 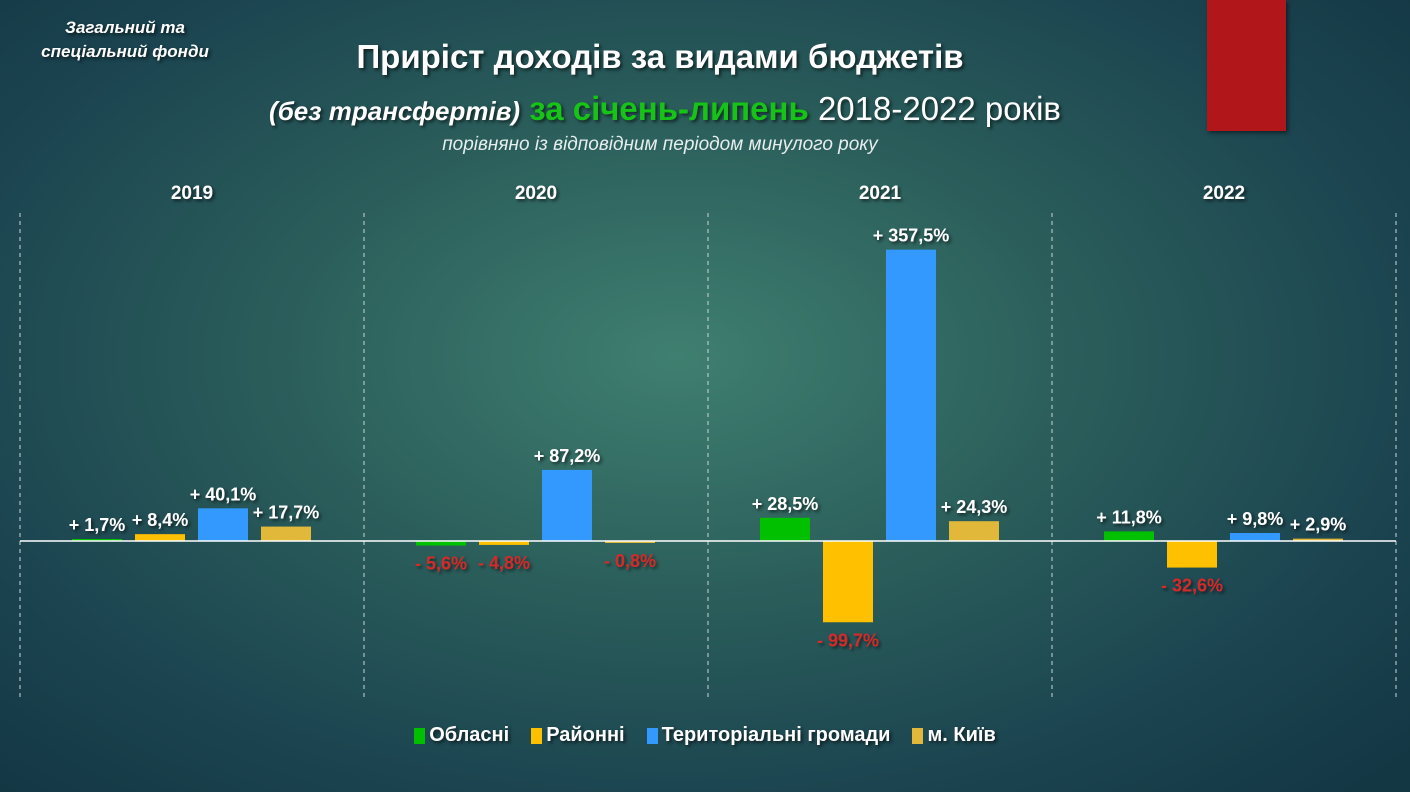 I want to click on data-label: - 32,6%, so click(x=1192, y=586).